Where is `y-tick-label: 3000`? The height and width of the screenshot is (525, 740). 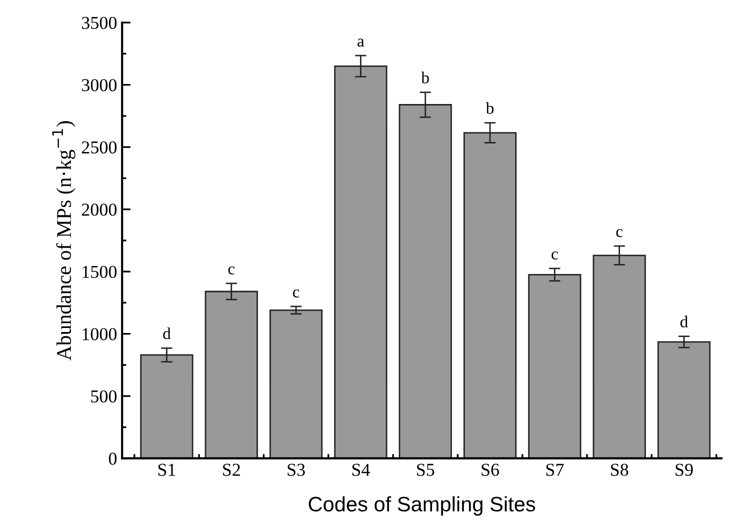 y-tick-label: 3000 is located at coordinates (99, 85).